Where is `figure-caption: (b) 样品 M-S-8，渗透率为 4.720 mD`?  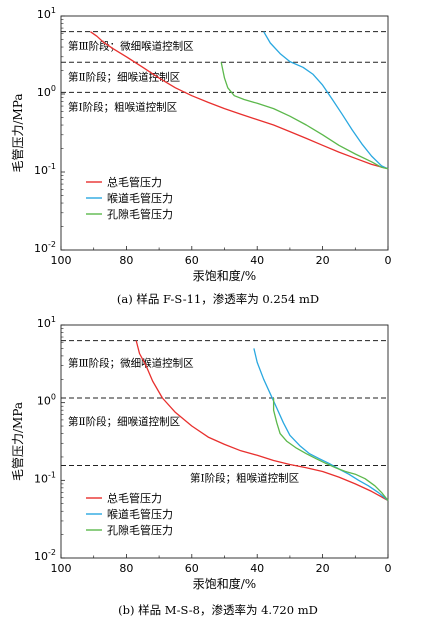 figure-caption: (b) 样品 M-S-8，渗透率为 4.720 mD is located at coordinates (218, 610).